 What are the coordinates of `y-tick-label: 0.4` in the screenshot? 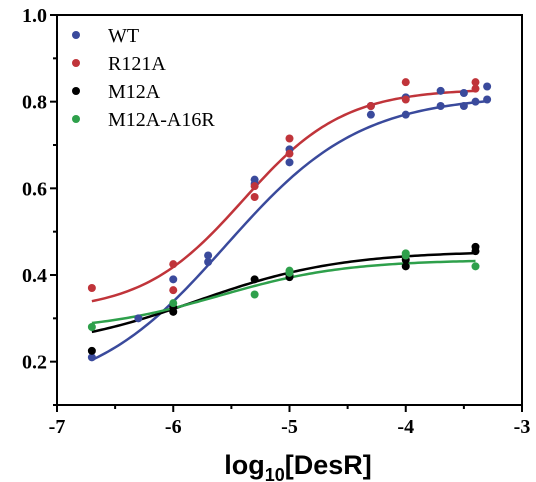 It's located at (34, 276).